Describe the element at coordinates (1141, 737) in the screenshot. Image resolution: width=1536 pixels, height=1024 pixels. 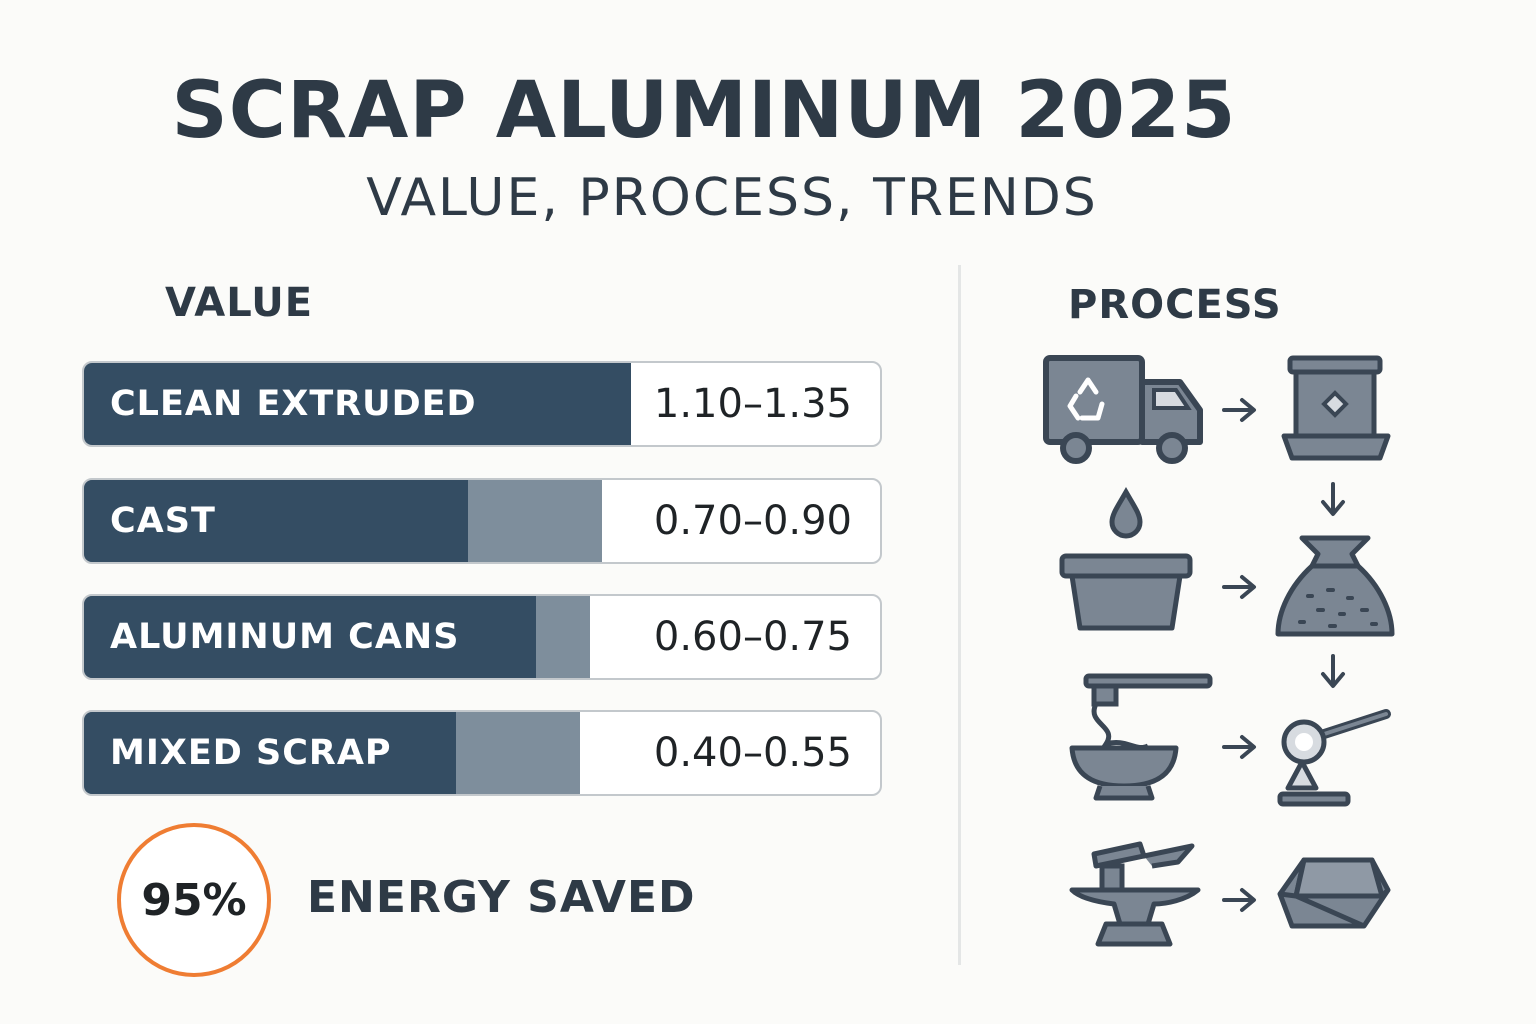
I see `furnace-pour-icon` at that location.